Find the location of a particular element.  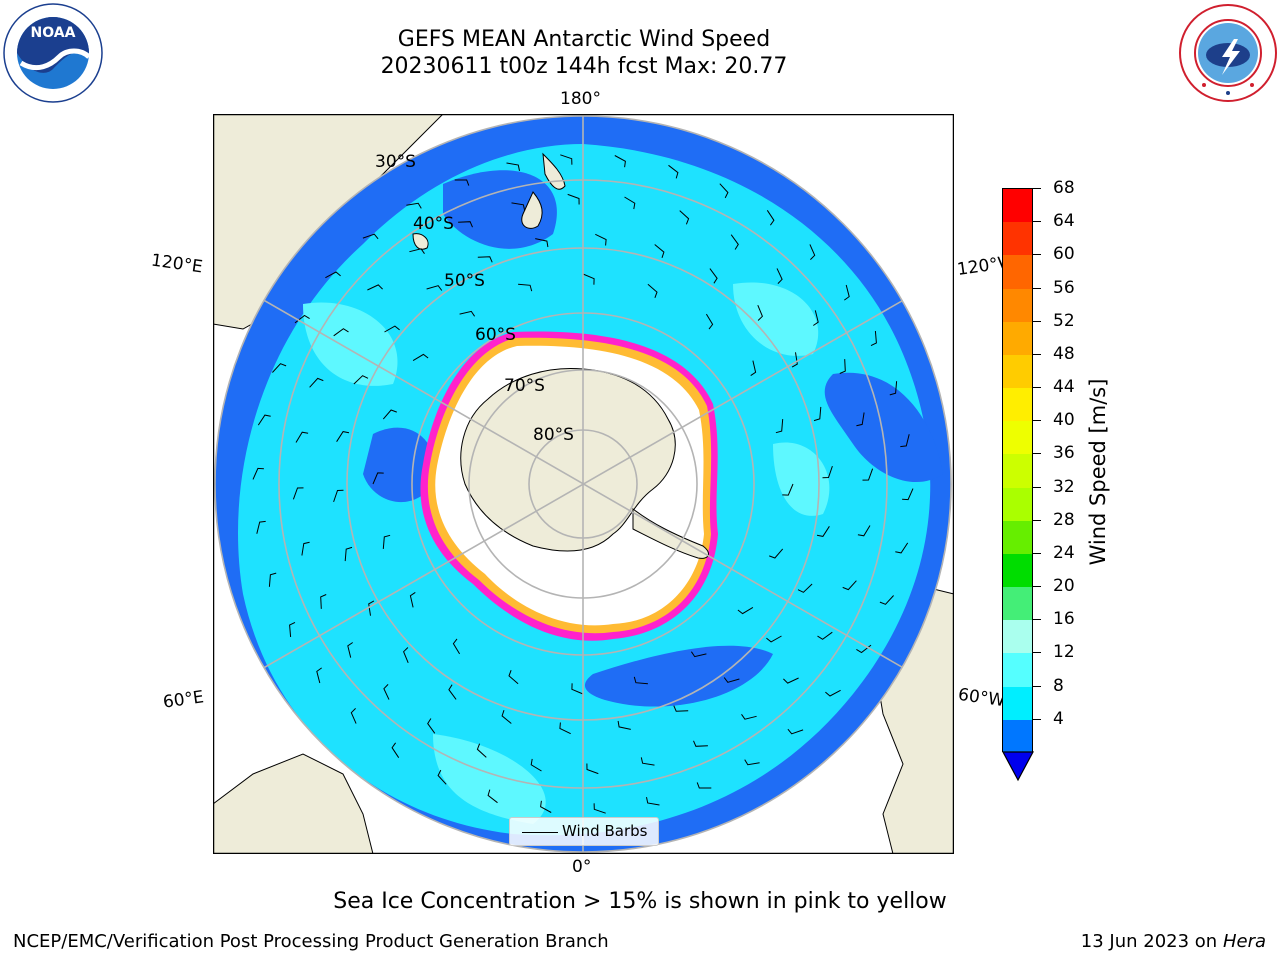

chart-subtitle: 20230611 t00z 144h fcst Max: 20.77 is located at coordinates (584, 66).